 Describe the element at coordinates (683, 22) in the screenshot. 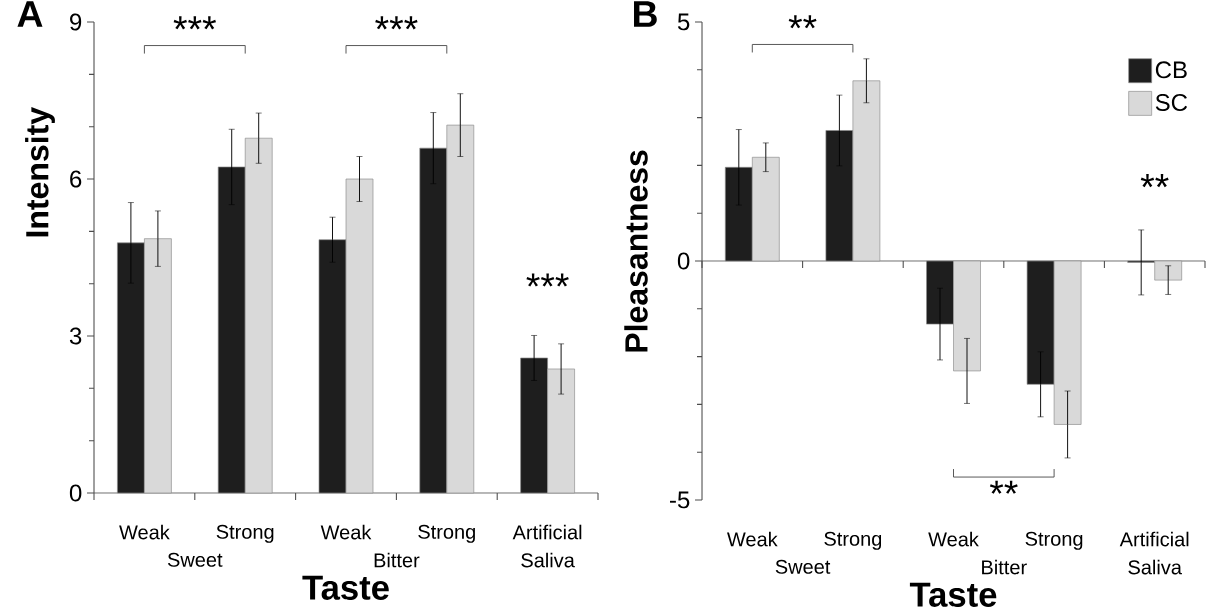

I see `y-tick-label: 5` at that location.